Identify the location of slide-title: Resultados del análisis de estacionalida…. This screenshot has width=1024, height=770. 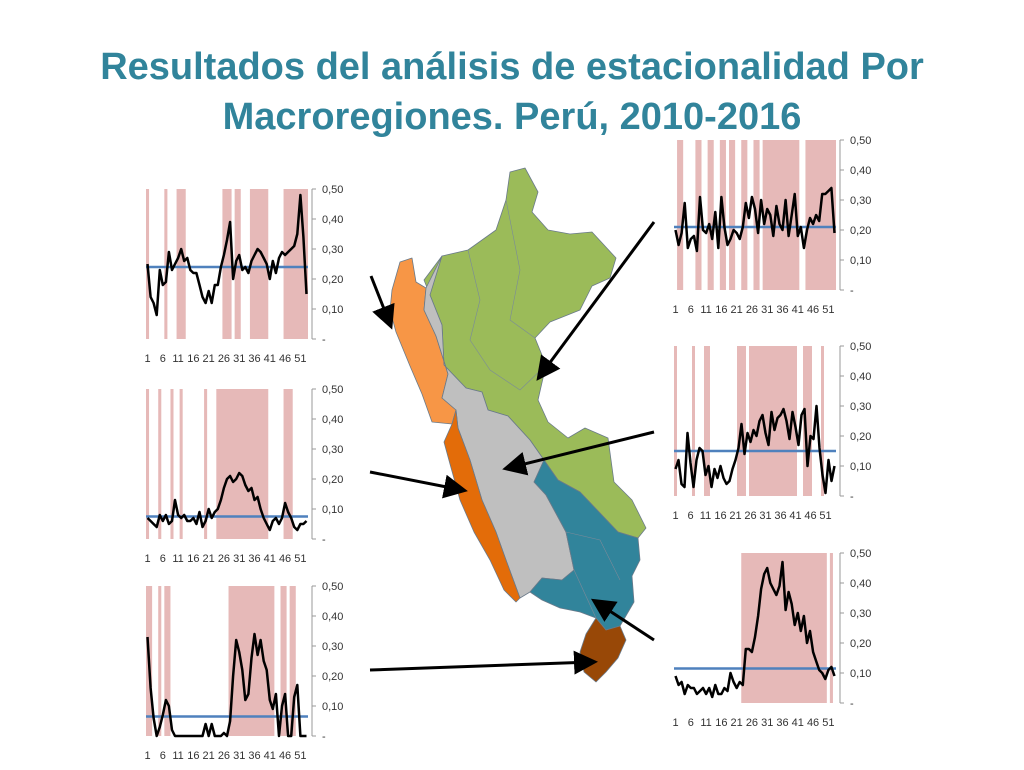
(512, 92).